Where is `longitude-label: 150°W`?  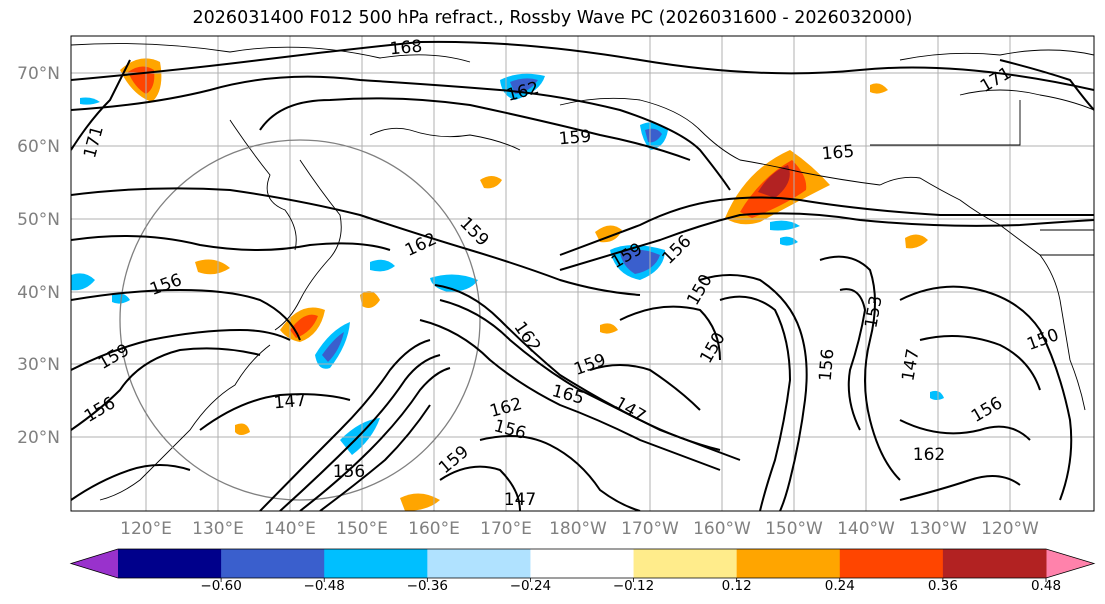
longitude-label: 150°W is located at coordinates (794, 529).